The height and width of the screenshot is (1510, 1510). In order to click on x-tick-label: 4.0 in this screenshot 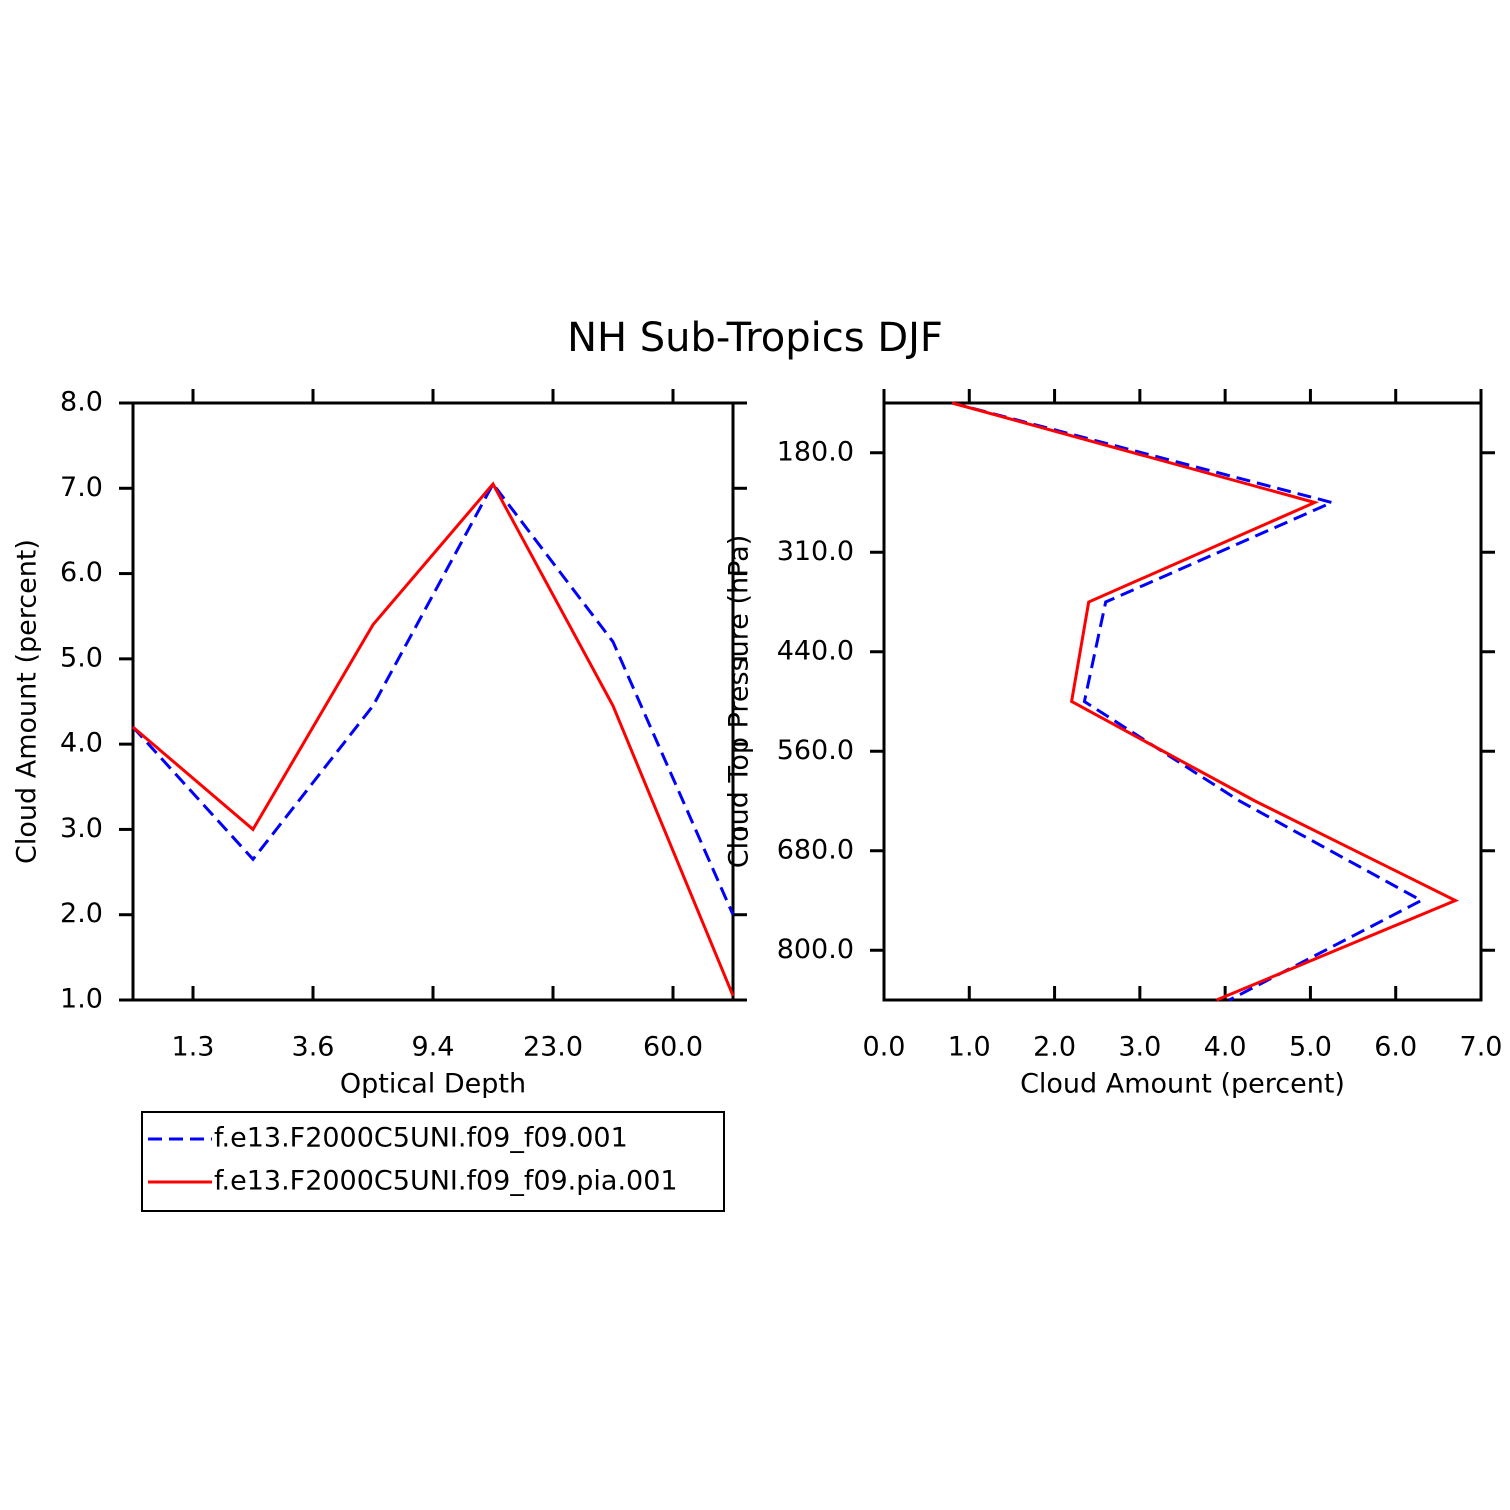, I will do `click(1225, 1047)`.